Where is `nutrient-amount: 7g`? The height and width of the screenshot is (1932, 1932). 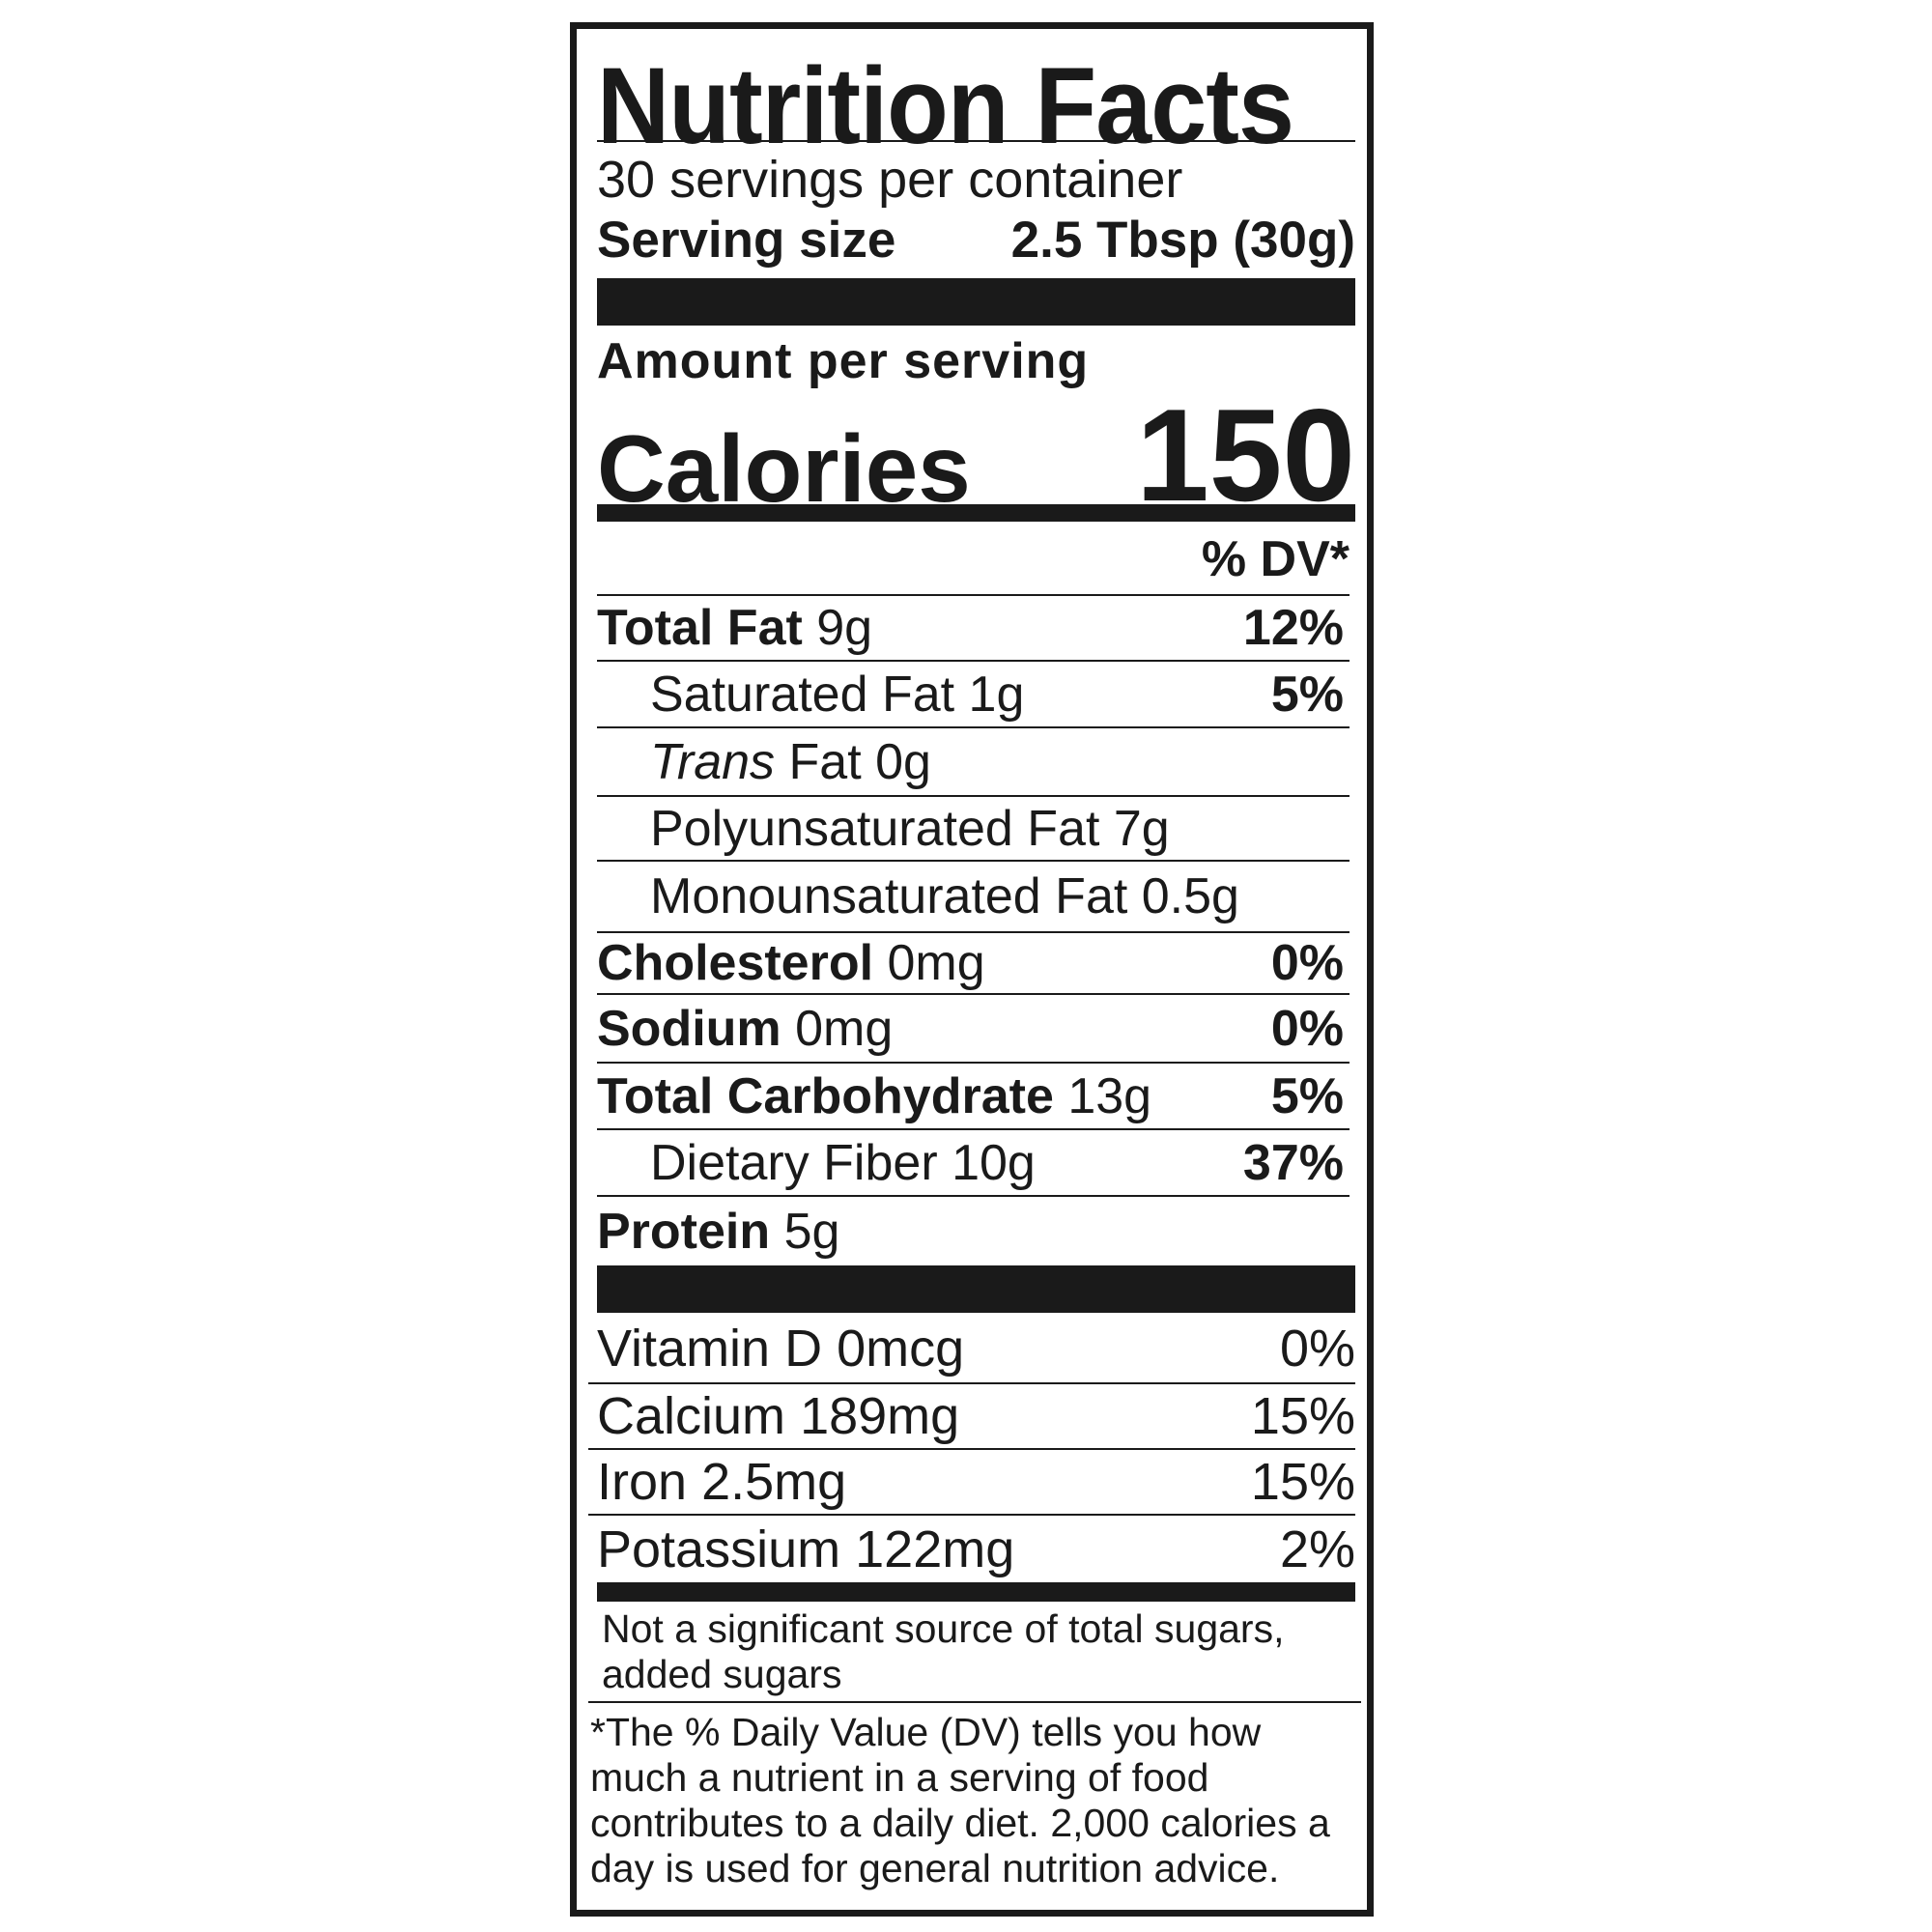
nutrient-amount: 7g is located at coordinates (1141, 828).